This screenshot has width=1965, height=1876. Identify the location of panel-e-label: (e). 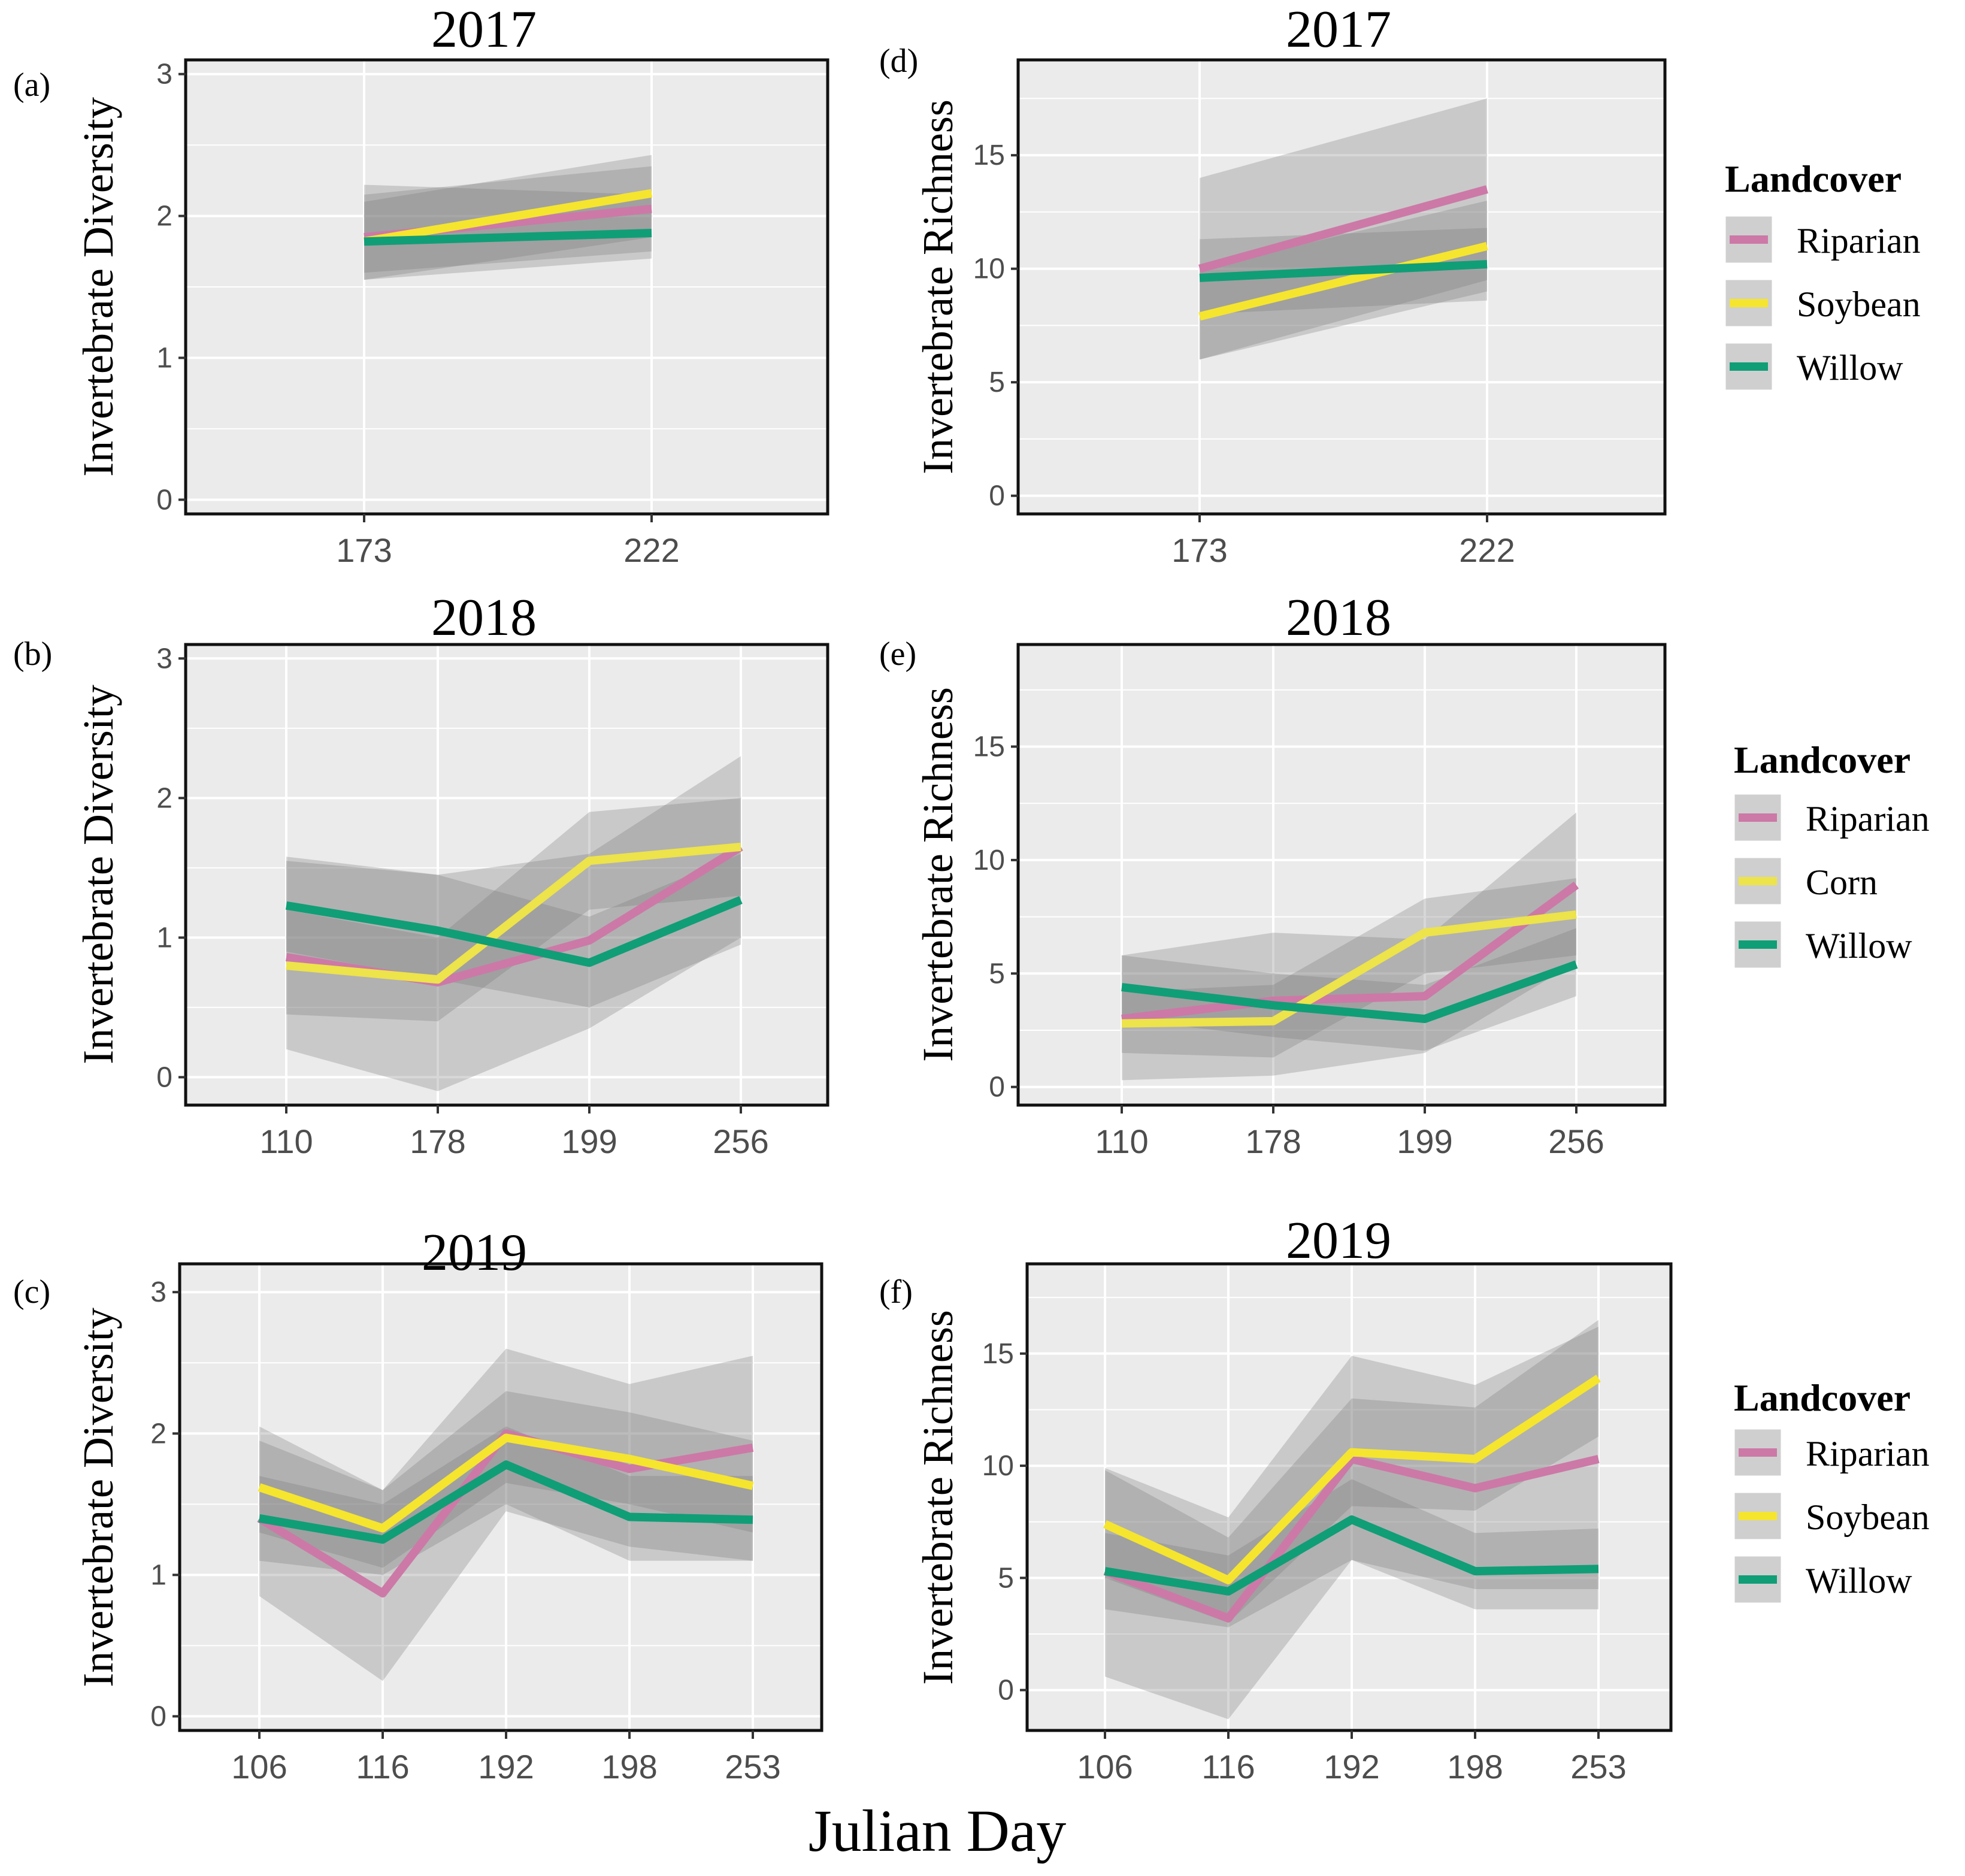
(897, 654).